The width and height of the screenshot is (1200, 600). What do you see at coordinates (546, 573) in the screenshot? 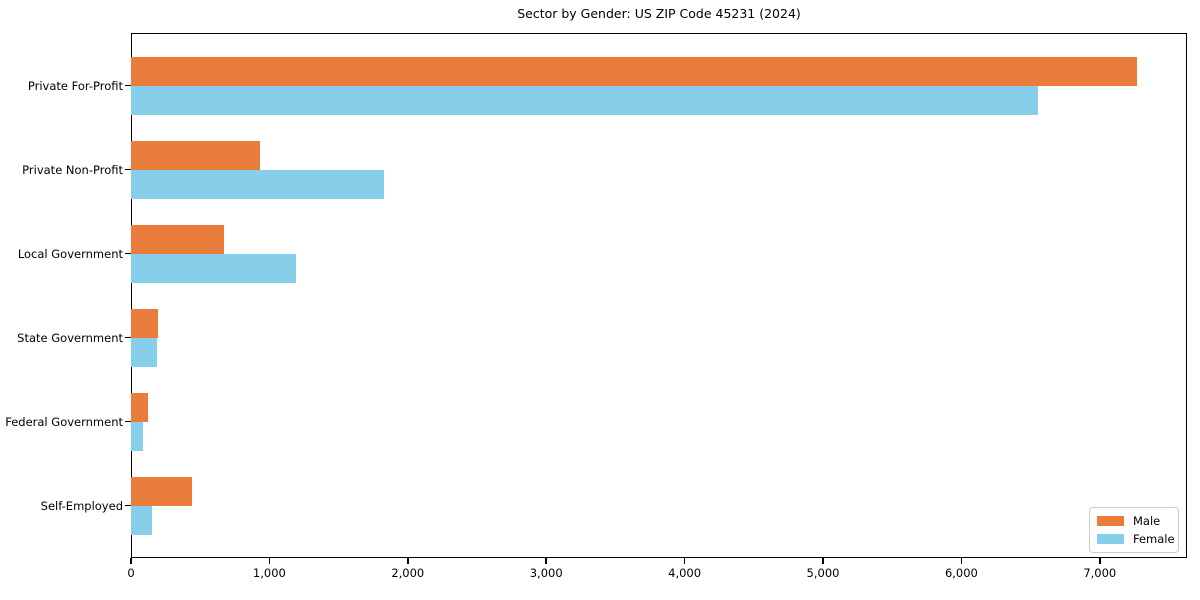
I see `x-label-3000: 3,000` at bounding box center [546, 573].